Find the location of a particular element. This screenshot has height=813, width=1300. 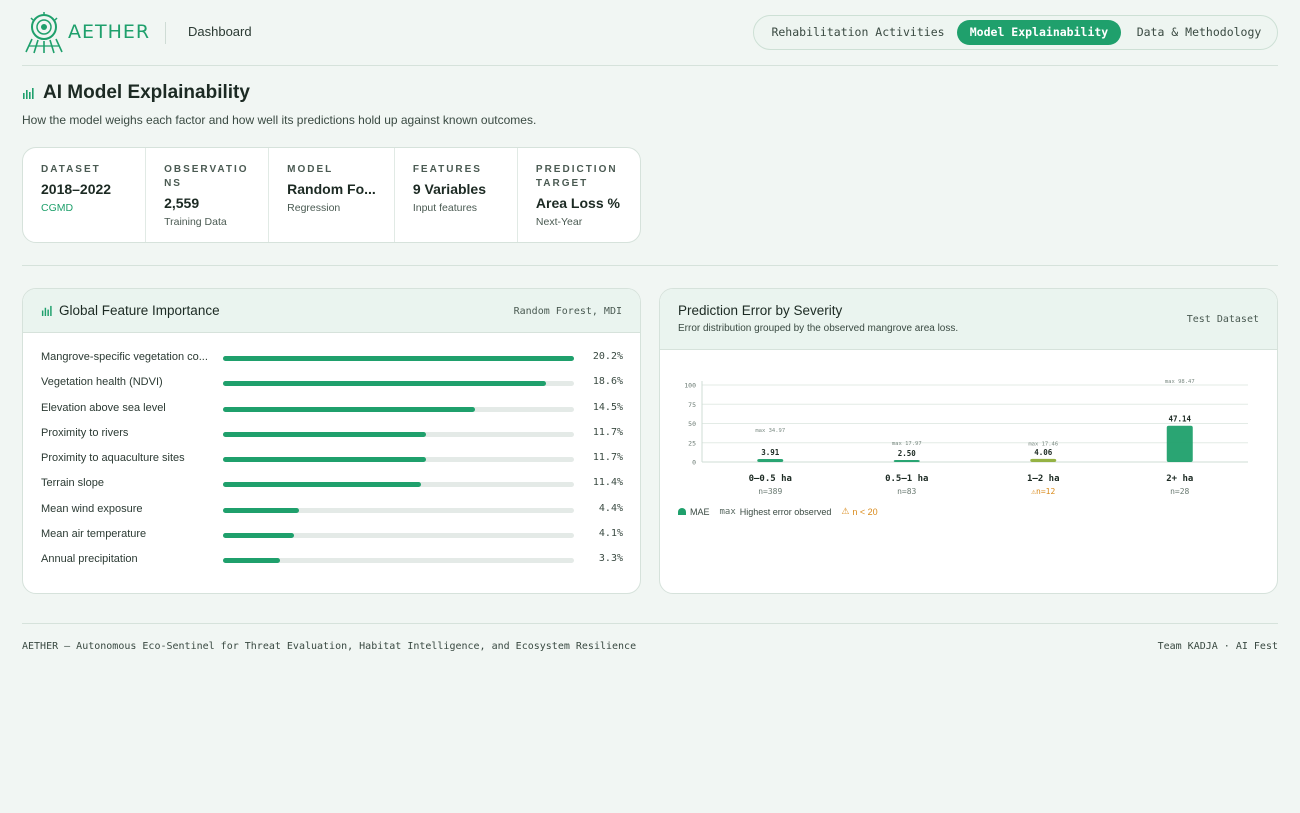

bar-max-label: max 34.97 is located at coordinates (770, 431).